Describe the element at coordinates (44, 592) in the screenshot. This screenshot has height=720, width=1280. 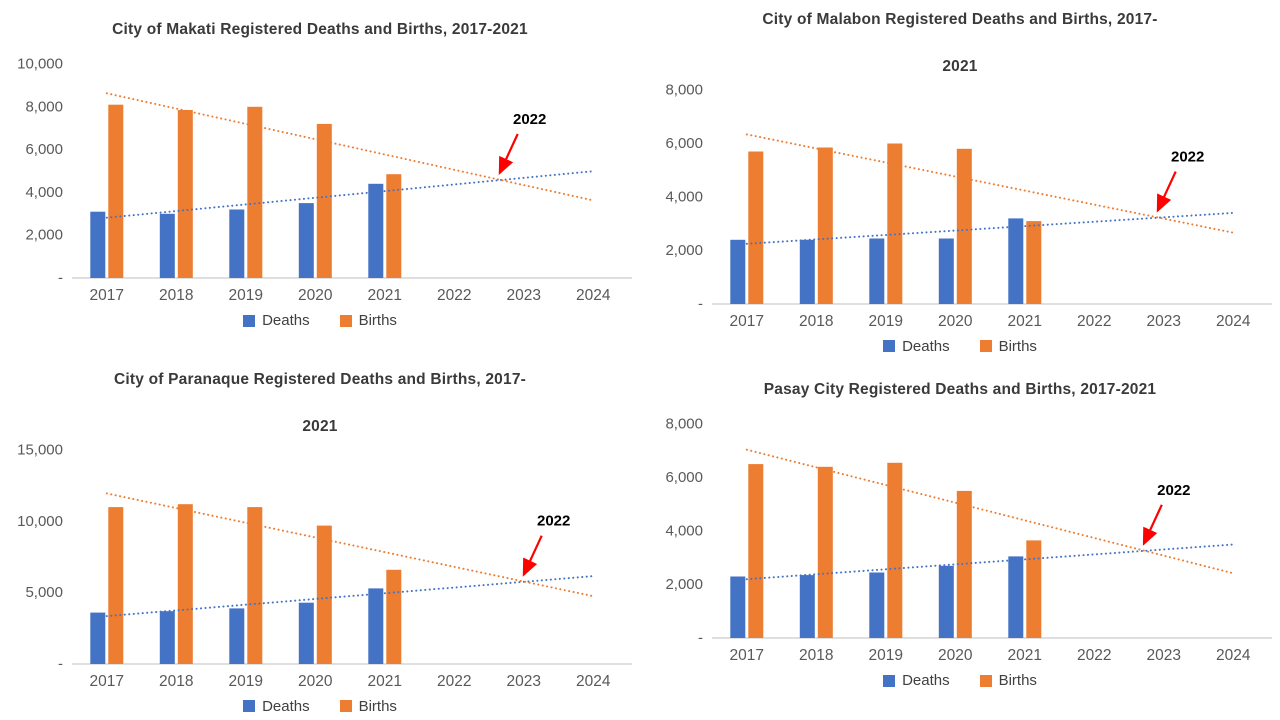
I see `svg-text: 5,000` at that location.